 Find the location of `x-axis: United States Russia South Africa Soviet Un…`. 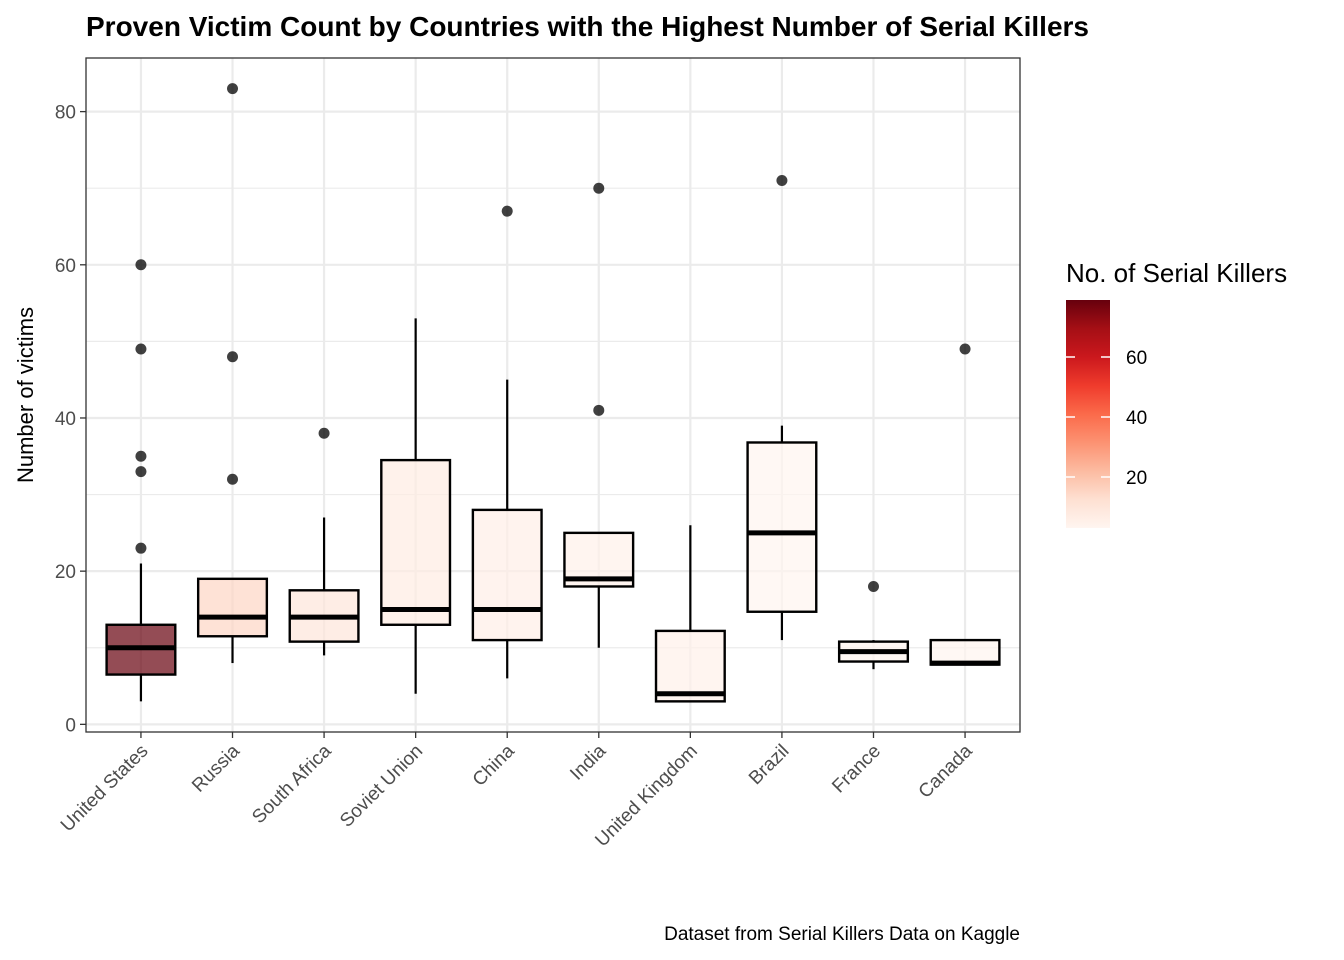

x-axis: United States Russia South Africa Soviet Un… is located at coordinates (517, 791).